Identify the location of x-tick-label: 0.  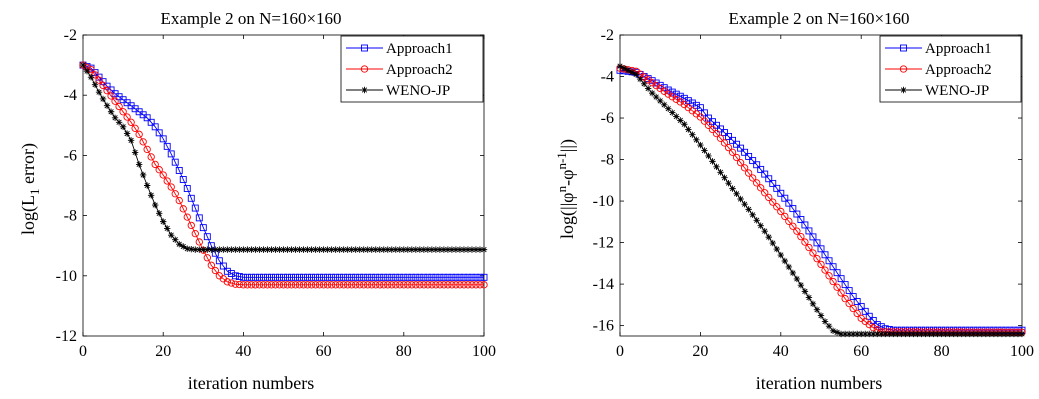
(83, 351).